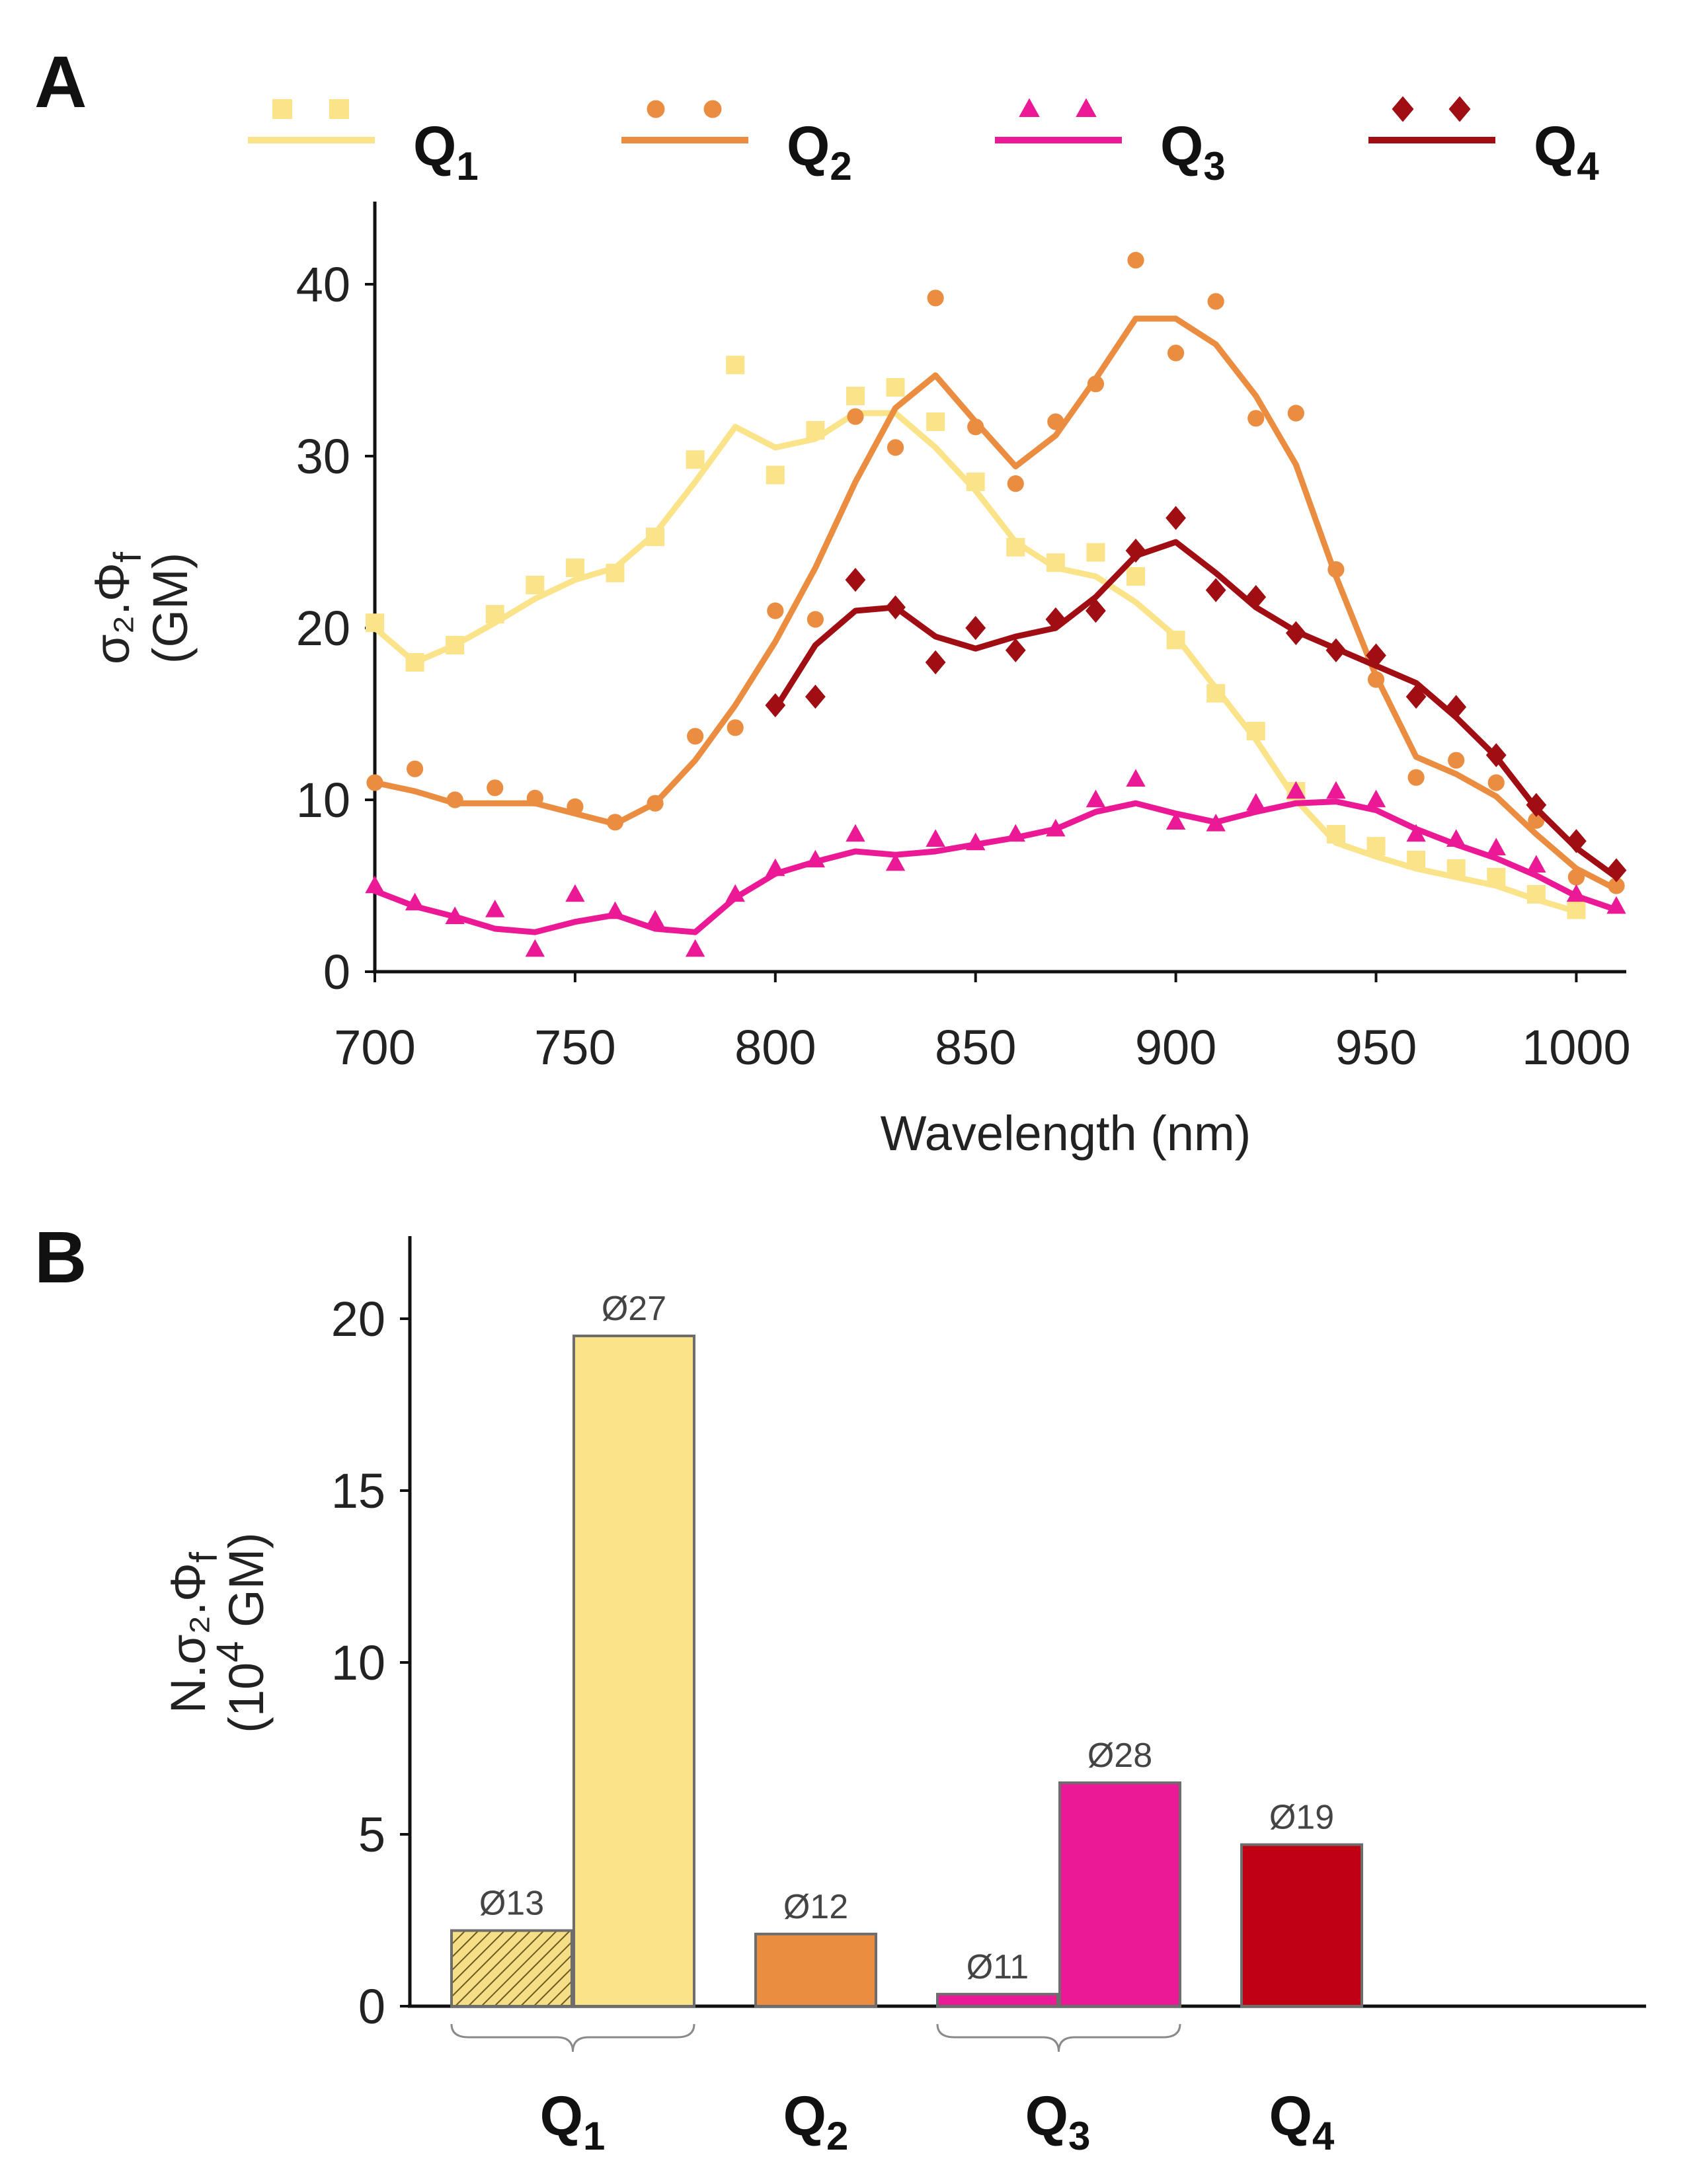 Image resolution: width=1697 pixels, height=2184 pixels. Describe the element at coordinates (815, 1907) in the screenshot. I see `bar-value-label: Ø12` at that location.